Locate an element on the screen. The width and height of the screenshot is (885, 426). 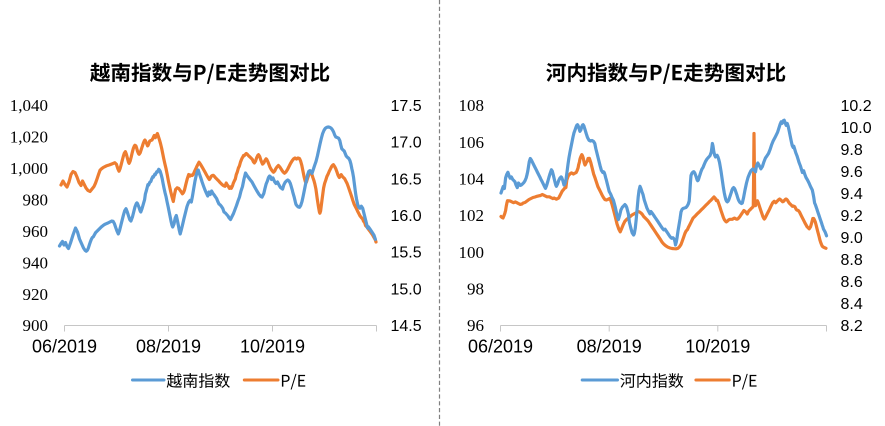
svg-text: 920 is located at coordinates (36, 294).